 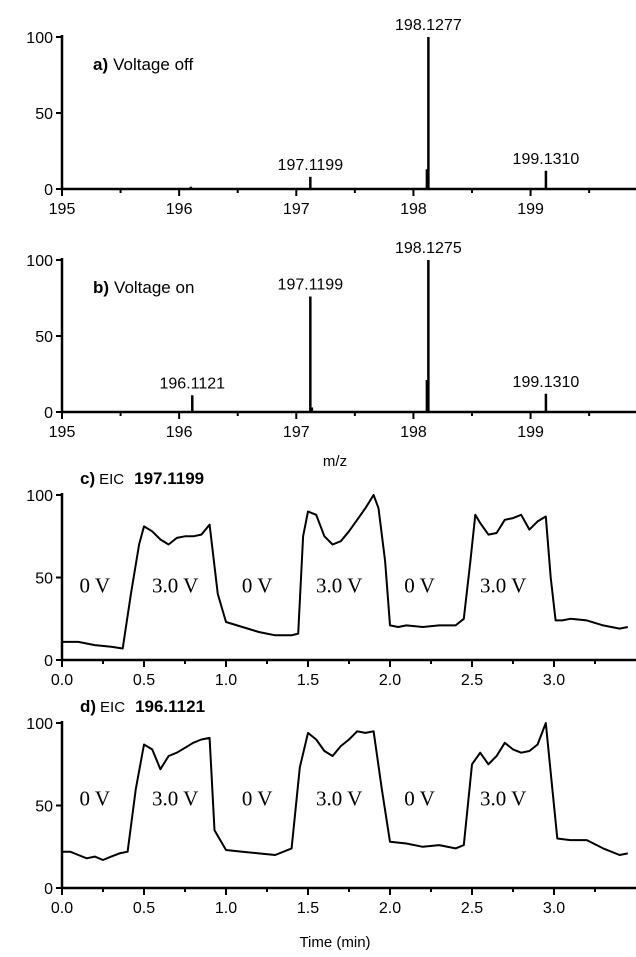 I want to click on x-axis-title: m/z, so click(x=335, y=461).